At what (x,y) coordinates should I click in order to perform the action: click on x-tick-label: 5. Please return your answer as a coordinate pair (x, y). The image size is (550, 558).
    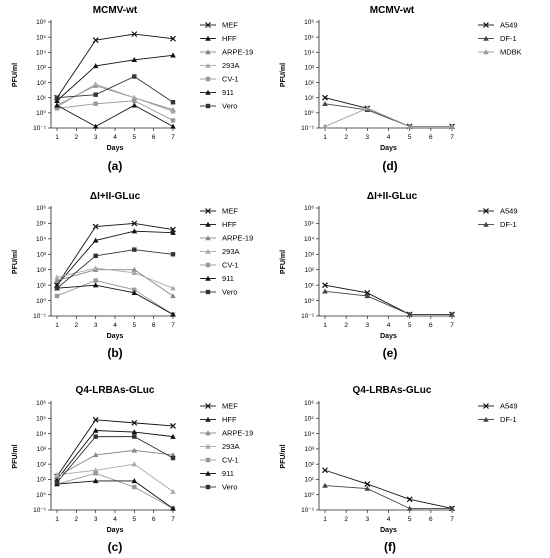
    Looking at the image, I should click on (135, 519).